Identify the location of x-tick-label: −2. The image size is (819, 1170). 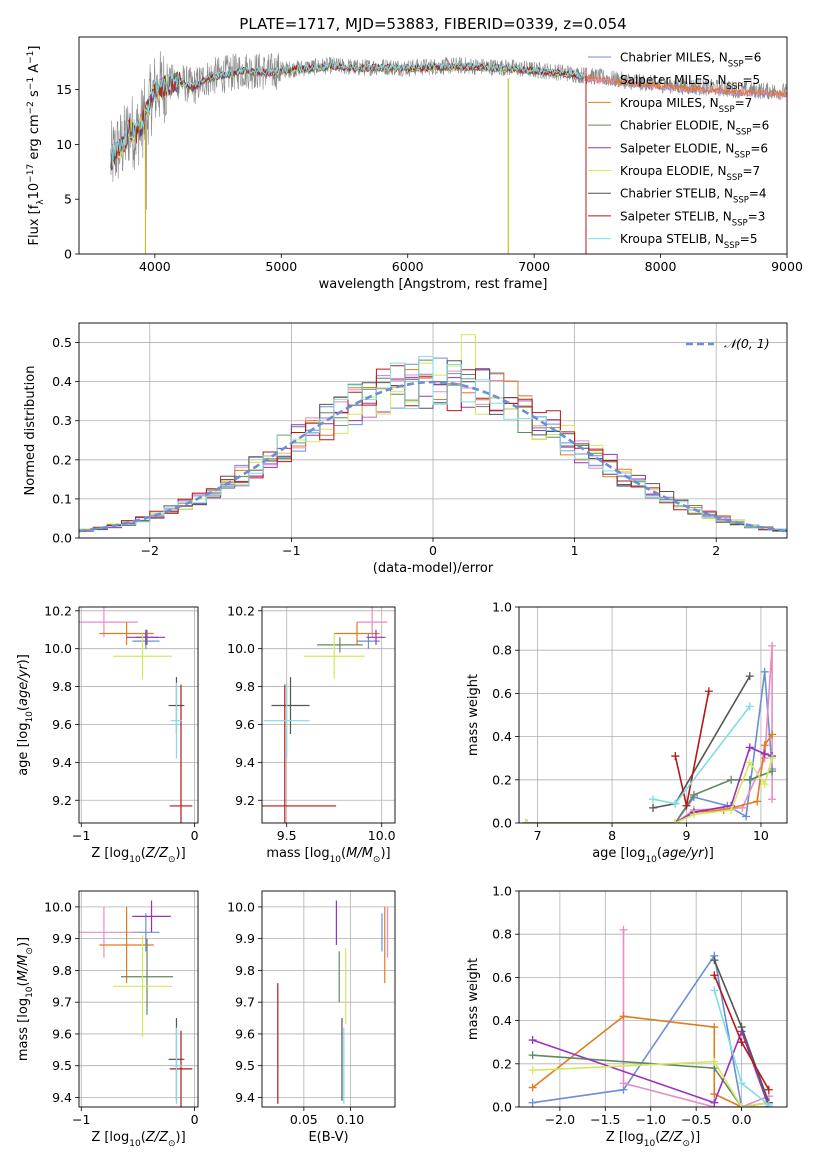
(150, 550).